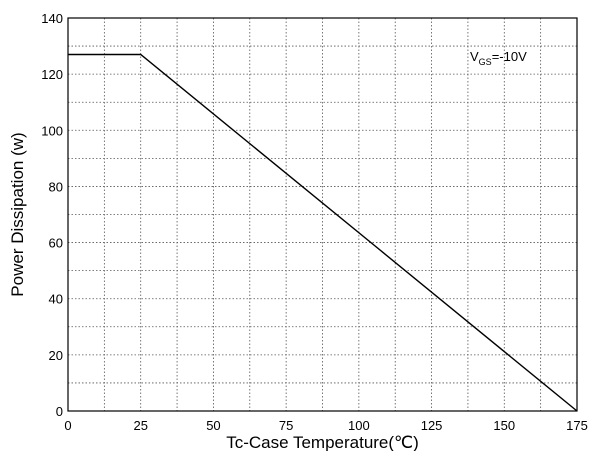 Image resolution: width=595 pixels, height=451 pixels. Describe the element at coordinates (213, 425) in the screenshot. I see `x-tick-label: 50` at that location.